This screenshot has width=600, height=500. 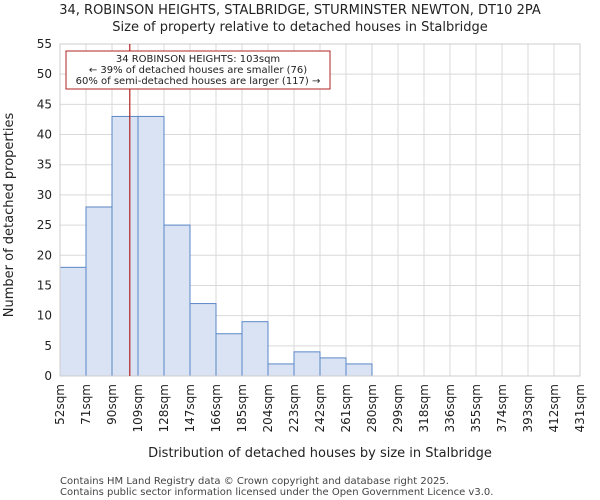 What do you see at coordinates (281, 370) in the screenshot?
I see `bar-204sqm` at bounding box center [281, 370].